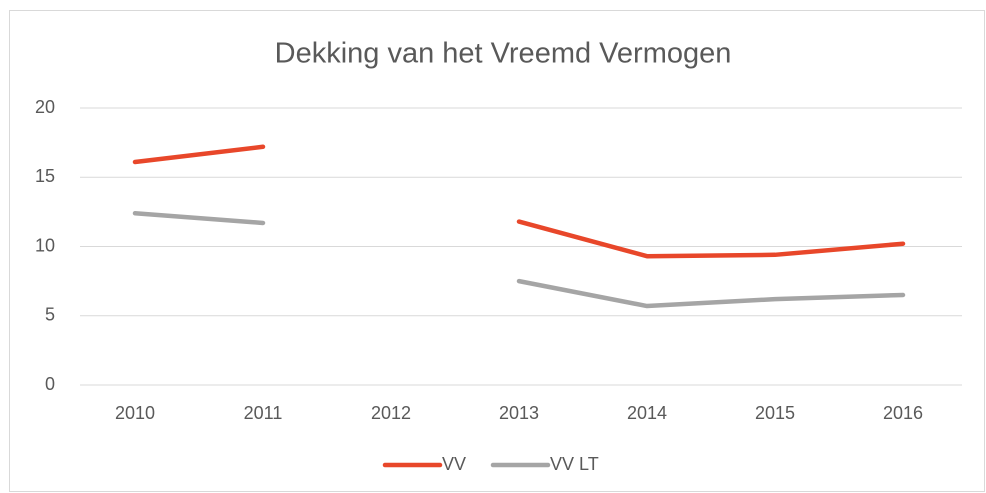 The image size is (986, 493). I want to click on y-tick-label: 0, so click(50, 384).